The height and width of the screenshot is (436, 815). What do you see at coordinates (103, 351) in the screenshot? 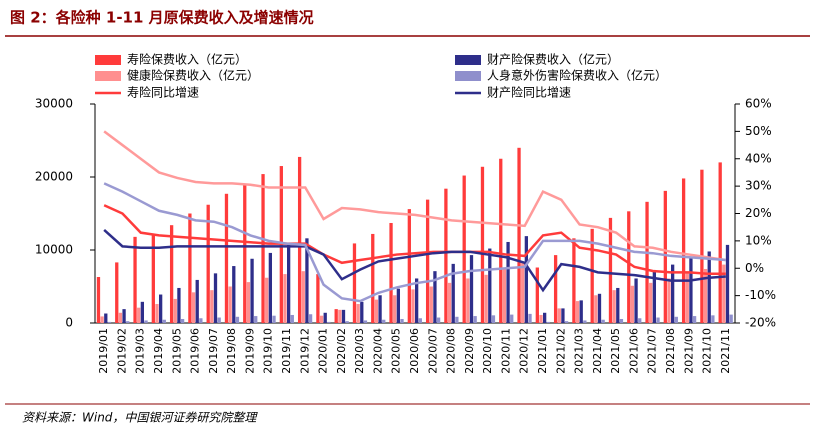
I see `x-tick-label: 2019/01` at bounding box center [103, 351].